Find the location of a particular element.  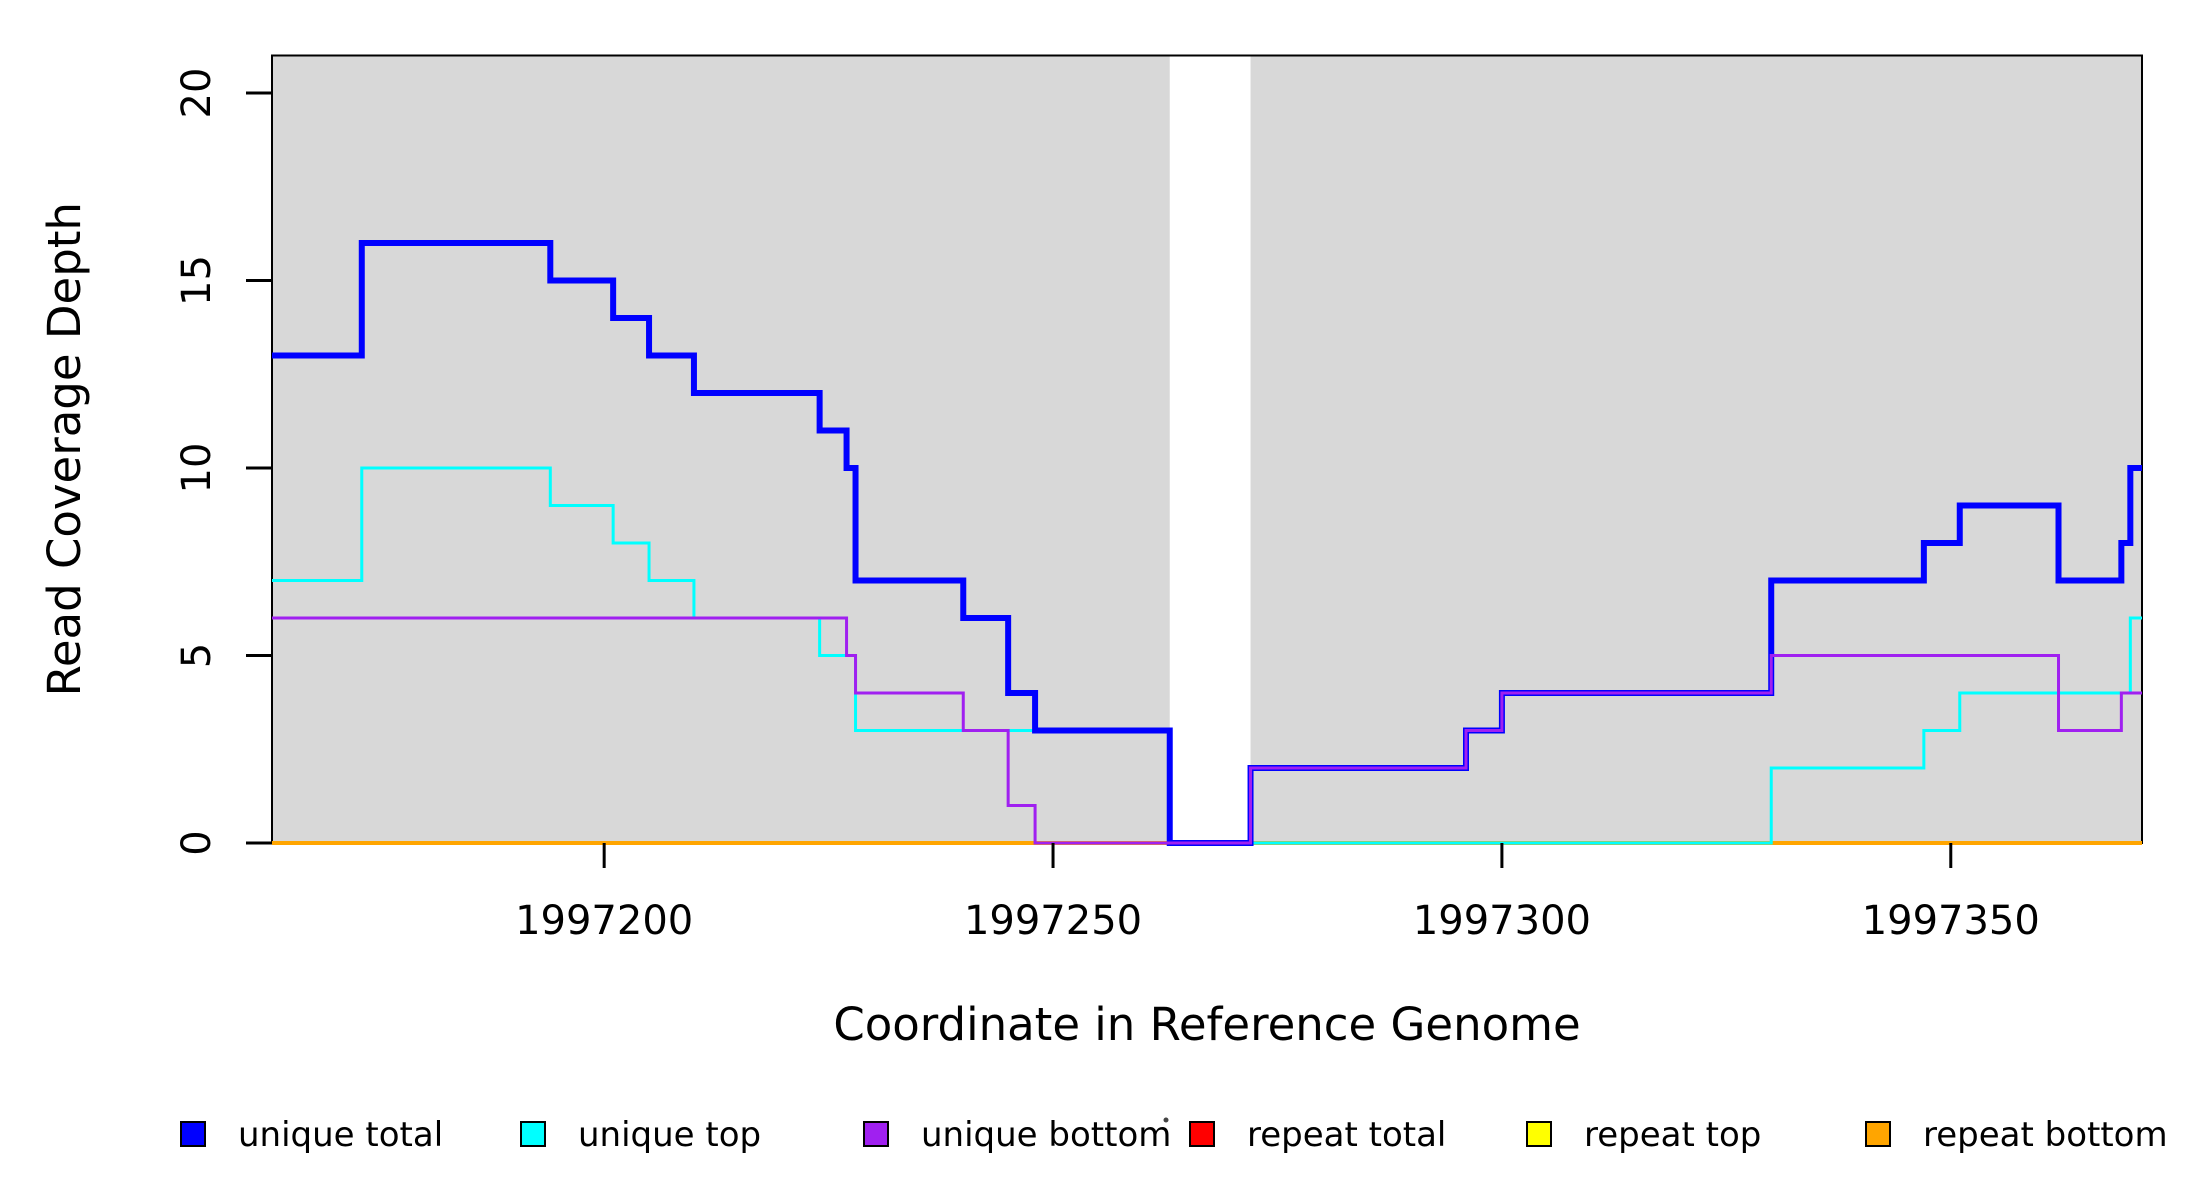

legend-item: unique total is located at coordinates (311, 1135).